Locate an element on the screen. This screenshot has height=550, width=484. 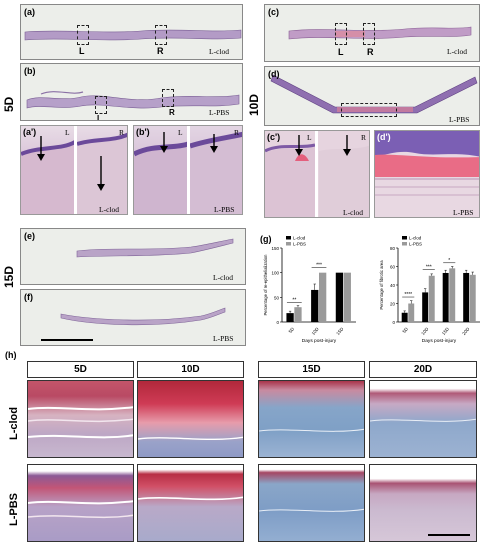
panel-c-label: (c) is located at coordinates (273, 12).